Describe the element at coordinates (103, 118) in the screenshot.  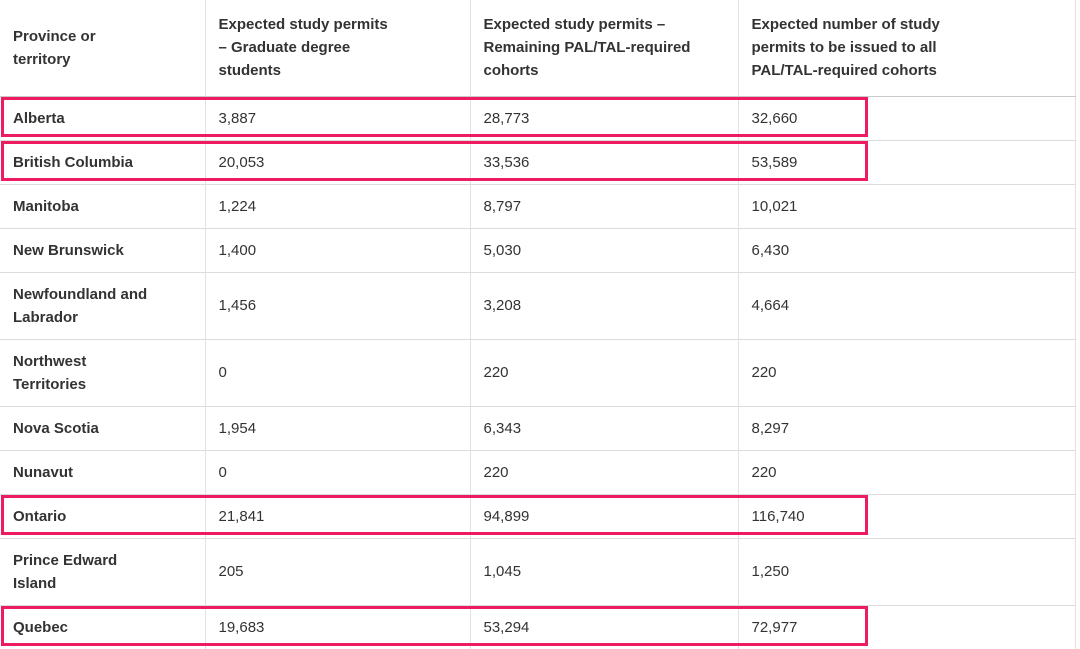
I see `province-cell: Alberta` at that location.